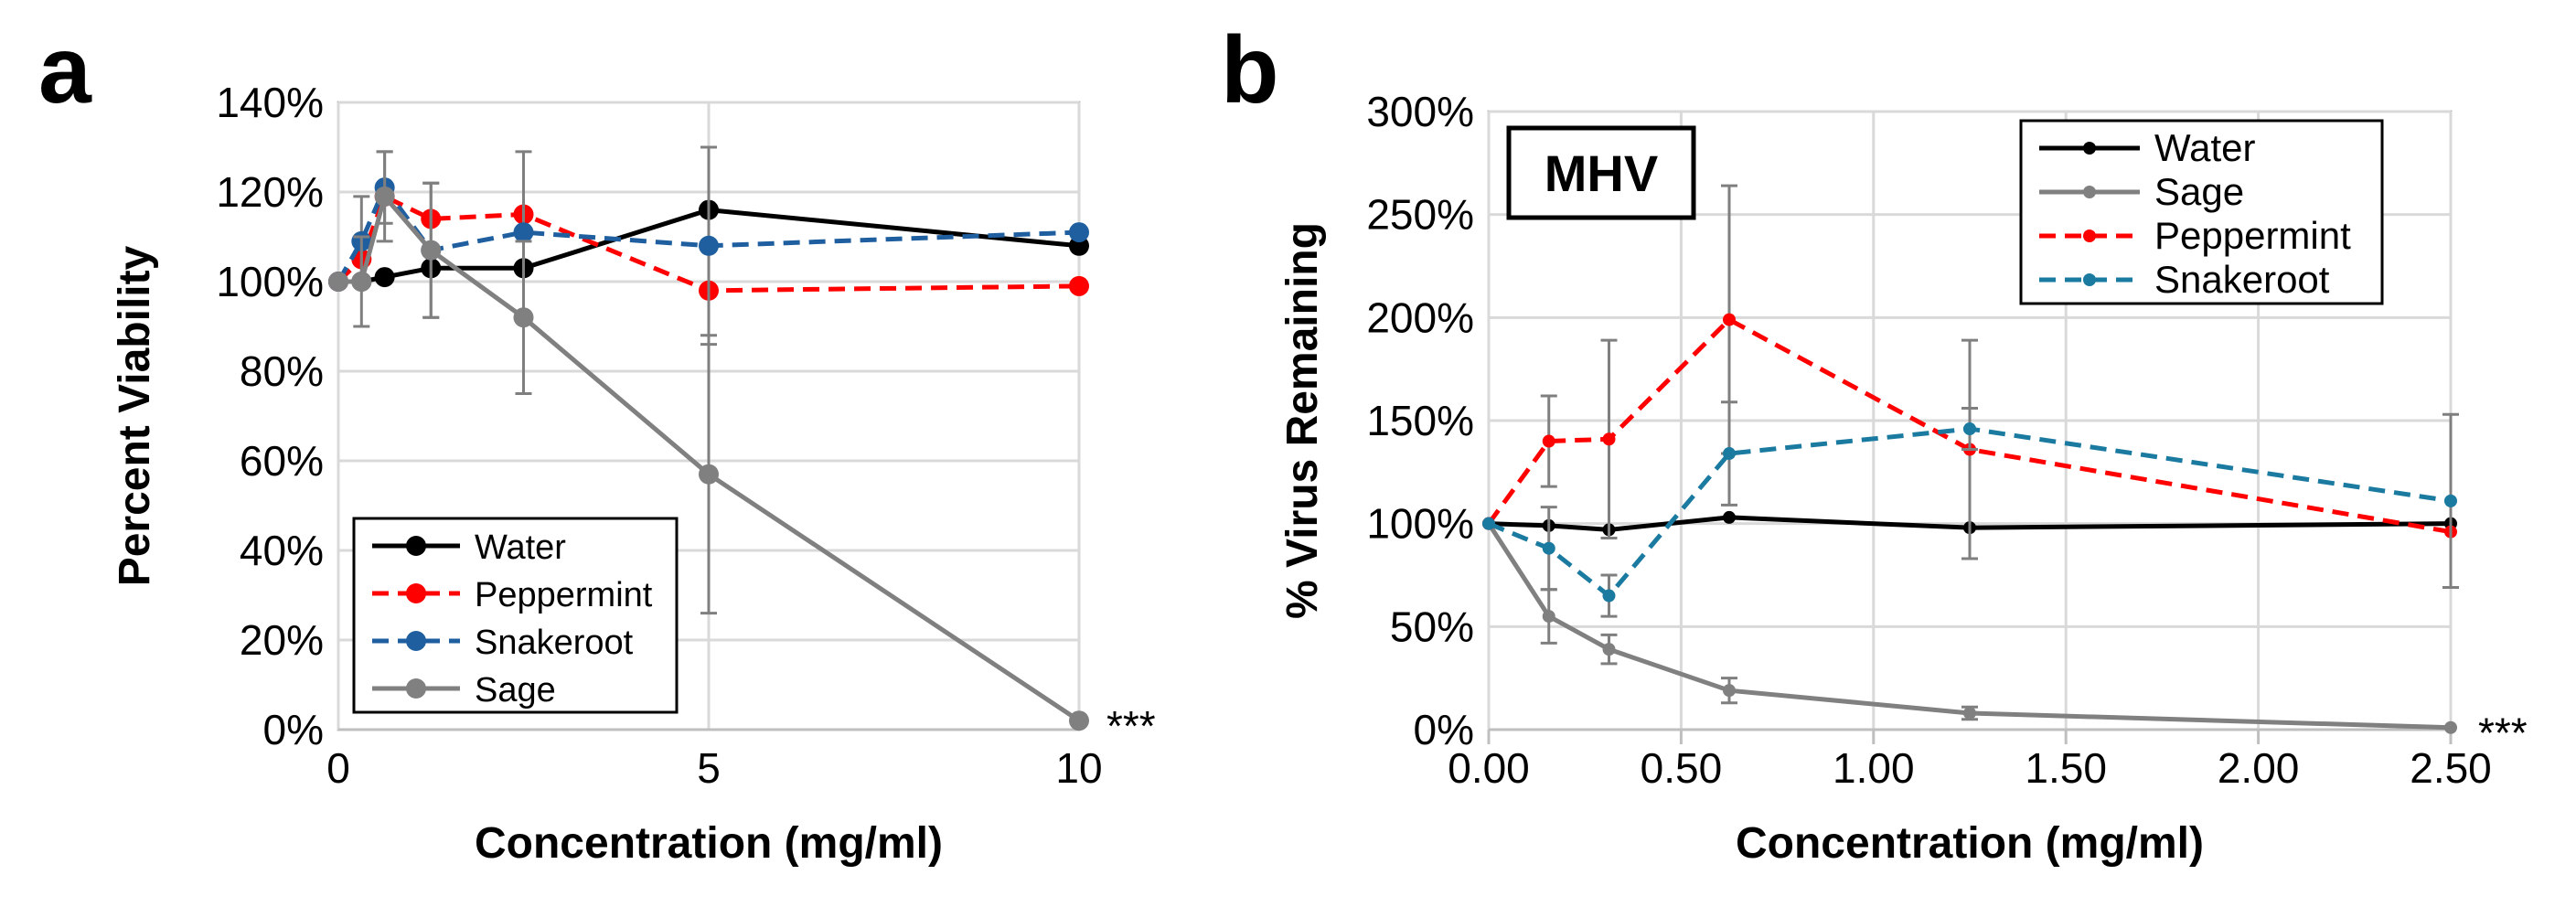  Describe the element at coordinates (1078, 768) in the screenshot. I see `x-tick-label: 10` at that location.